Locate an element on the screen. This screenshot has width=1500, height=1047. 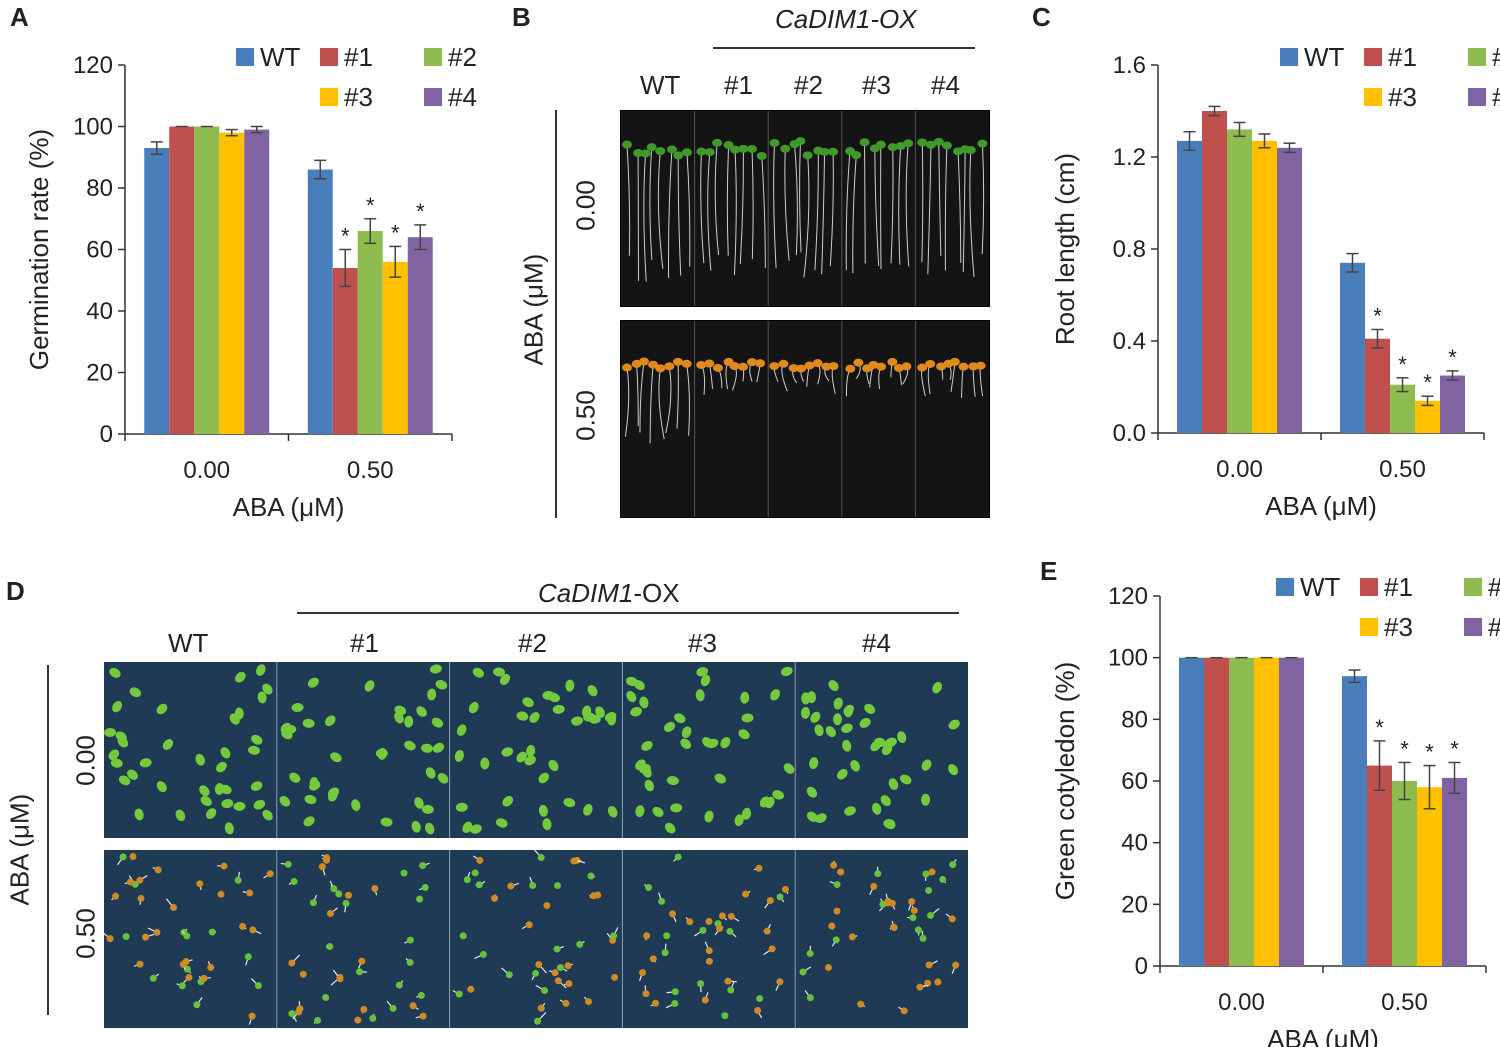
legend-label: #1 is located at coordinates (1402, 57).